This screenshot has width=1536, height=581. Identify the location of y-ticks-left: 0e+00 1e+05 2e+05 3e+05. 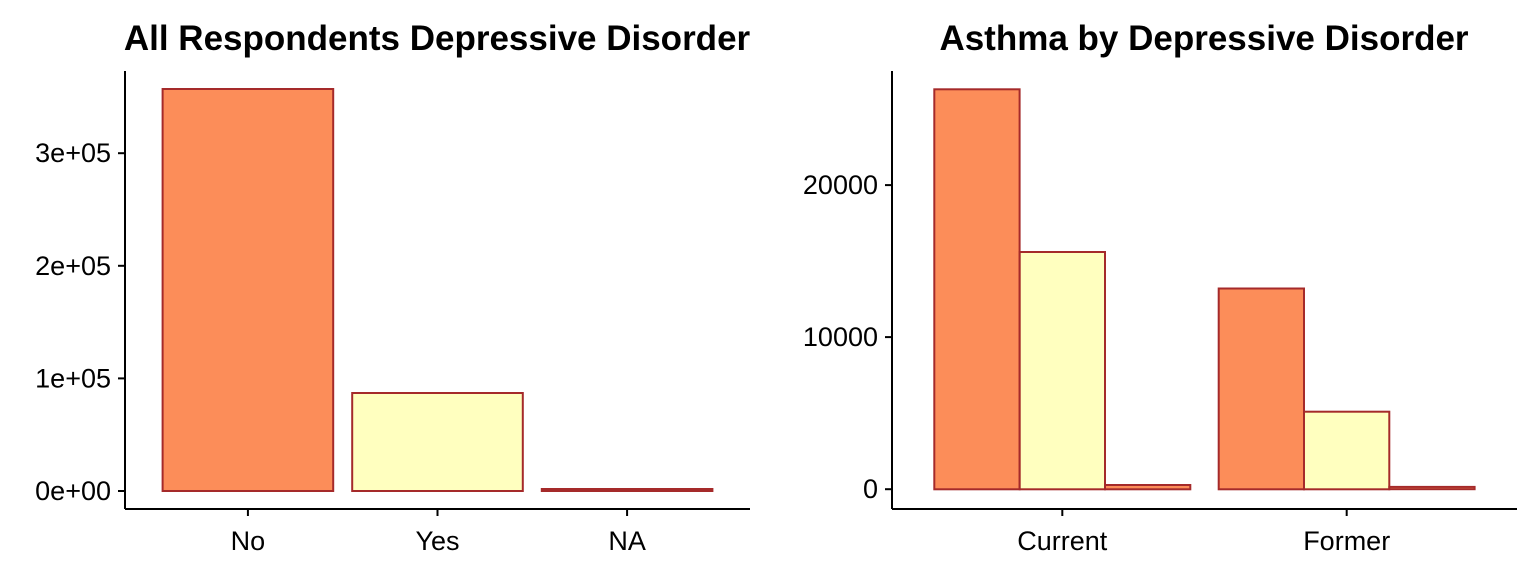
(80, 322).